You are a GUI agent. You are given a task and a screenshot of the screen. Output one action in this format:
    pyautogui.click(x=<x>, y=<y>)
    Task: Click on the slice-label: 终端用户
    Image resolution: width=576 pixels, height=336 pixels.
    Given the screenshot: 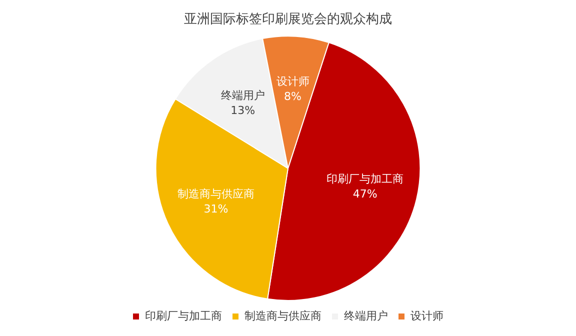 What is the action you would take?
    pyautogui.click(x=242, y=95)
    